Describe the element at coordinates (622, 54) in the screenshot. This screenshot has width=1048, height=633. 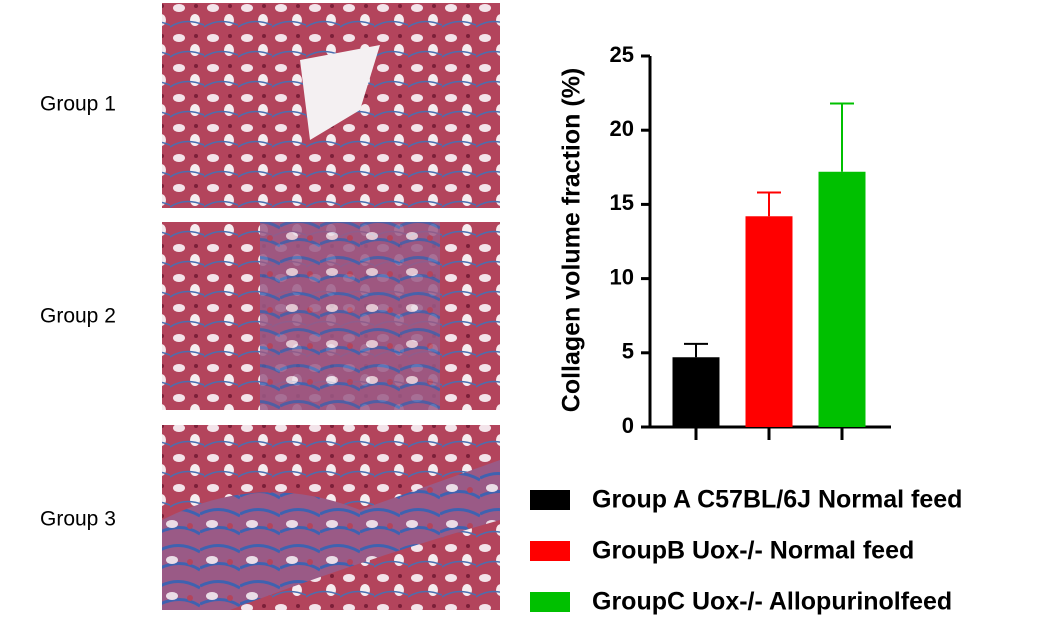
I see `y-tick-label: 25` at that location.